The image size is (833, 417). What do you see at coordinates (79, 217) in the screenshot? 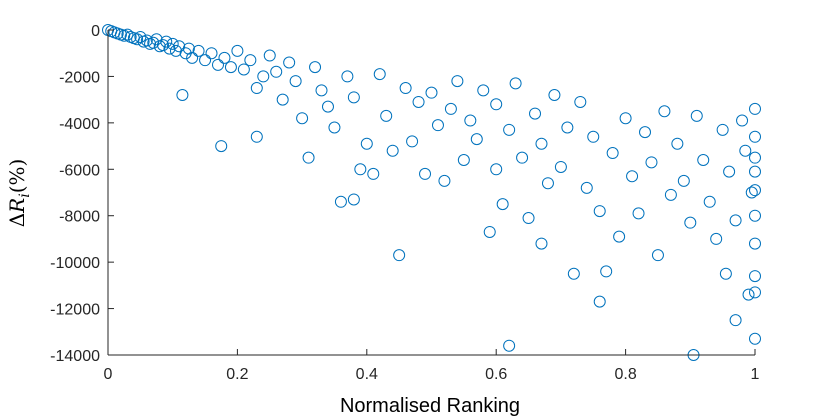
I see `y-tick-label: -8000` at bounding box center [79, 217].